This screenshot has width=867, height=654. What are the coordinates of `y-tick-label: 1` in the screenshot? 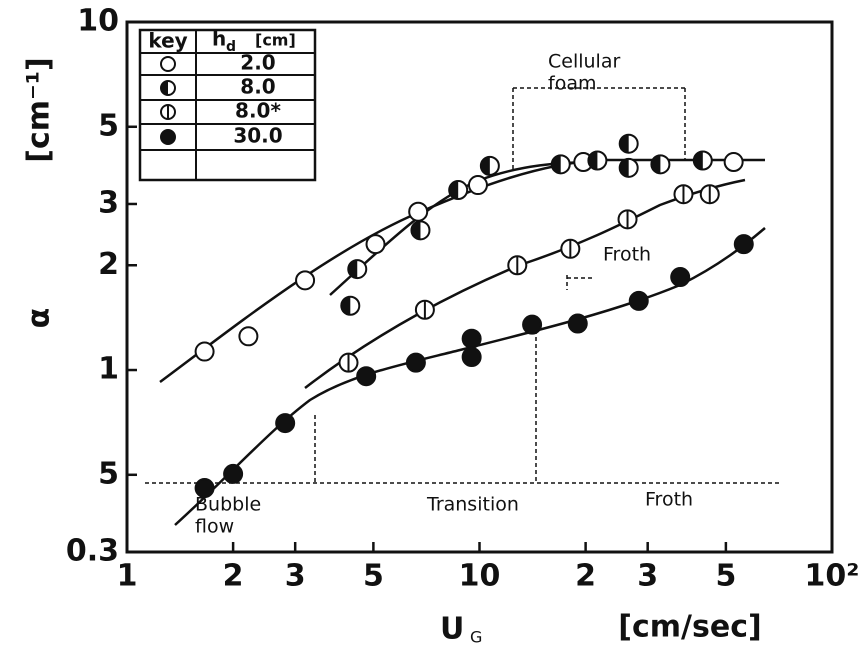 It's located at (108, 369).